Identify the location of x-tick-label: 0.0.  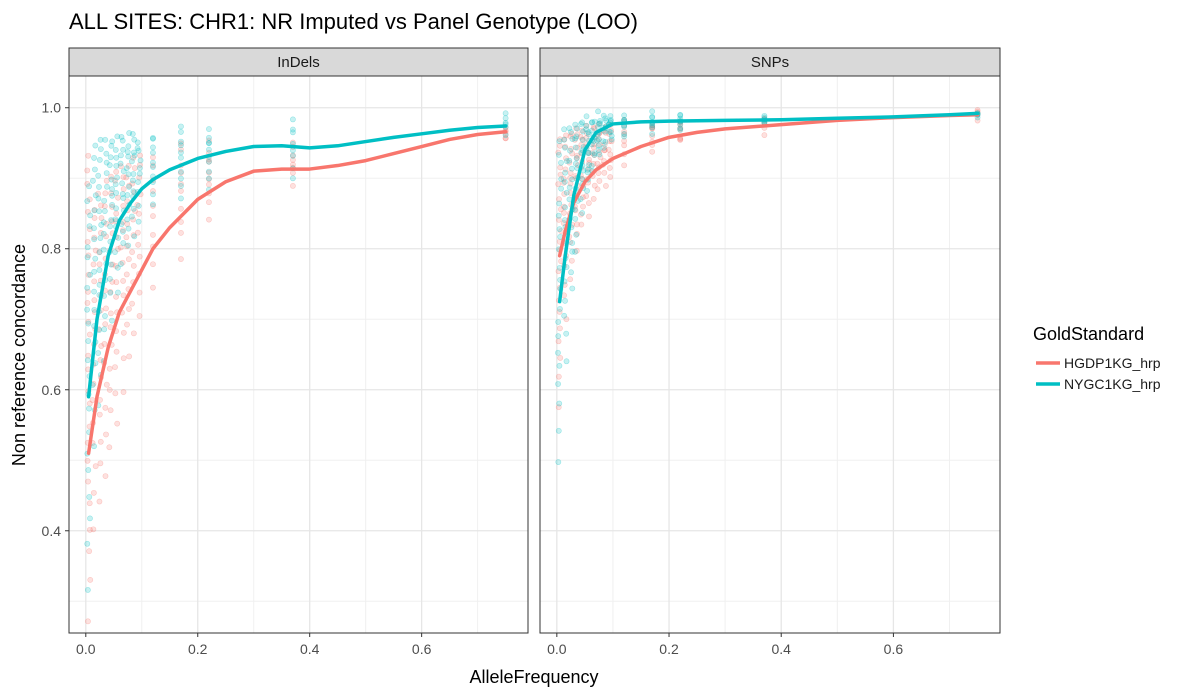
(86, 649).